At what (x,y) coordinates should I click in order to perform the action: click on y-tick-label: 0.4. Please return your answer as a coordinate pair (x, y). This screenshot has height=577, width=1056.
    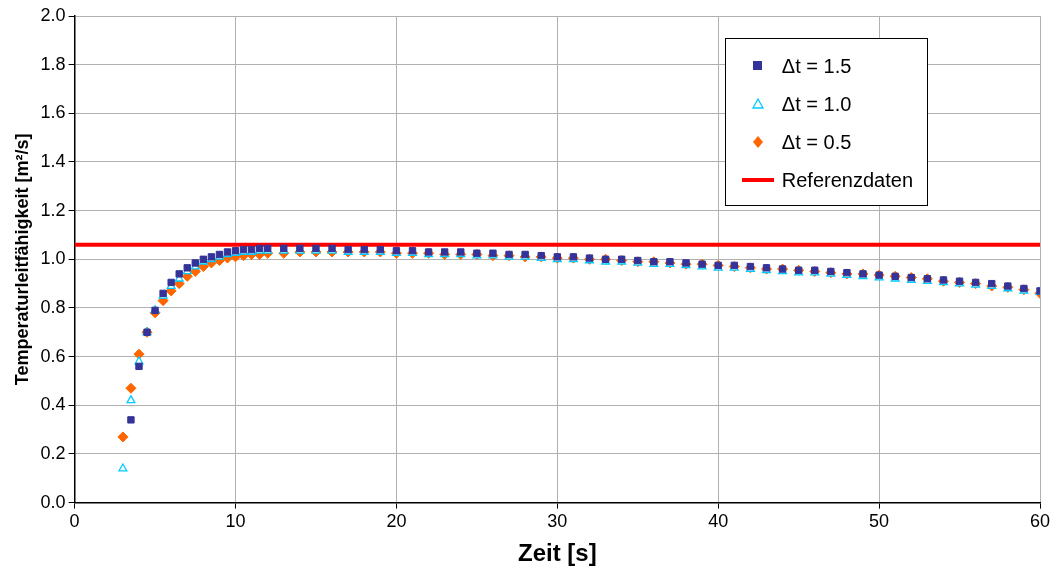
    Looking at the image, I should click on (53, 404).